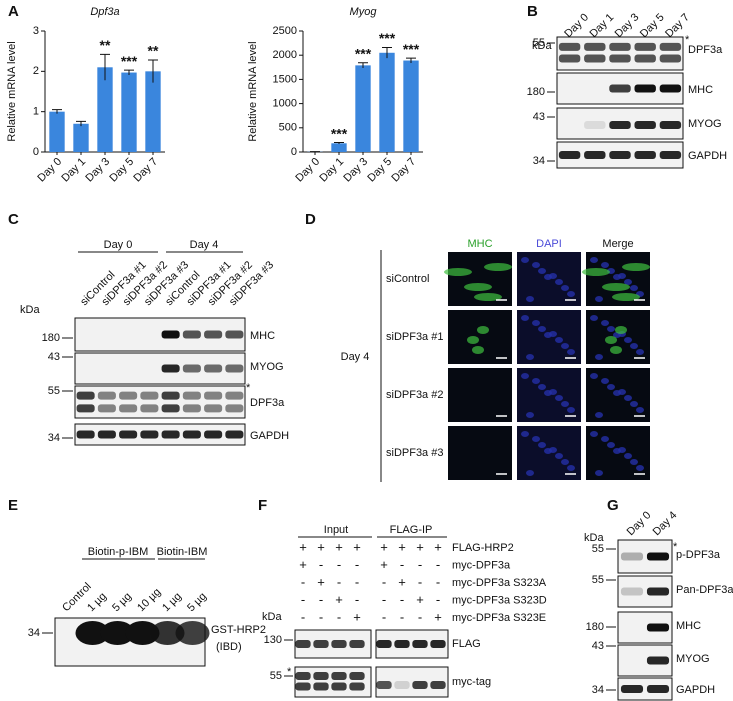 The image size is (733, 701). What do you see at coordinates (481, 565) in the screenshot?
I see `condition-label: myc-DPF3a` at bounding box center [481, 565].